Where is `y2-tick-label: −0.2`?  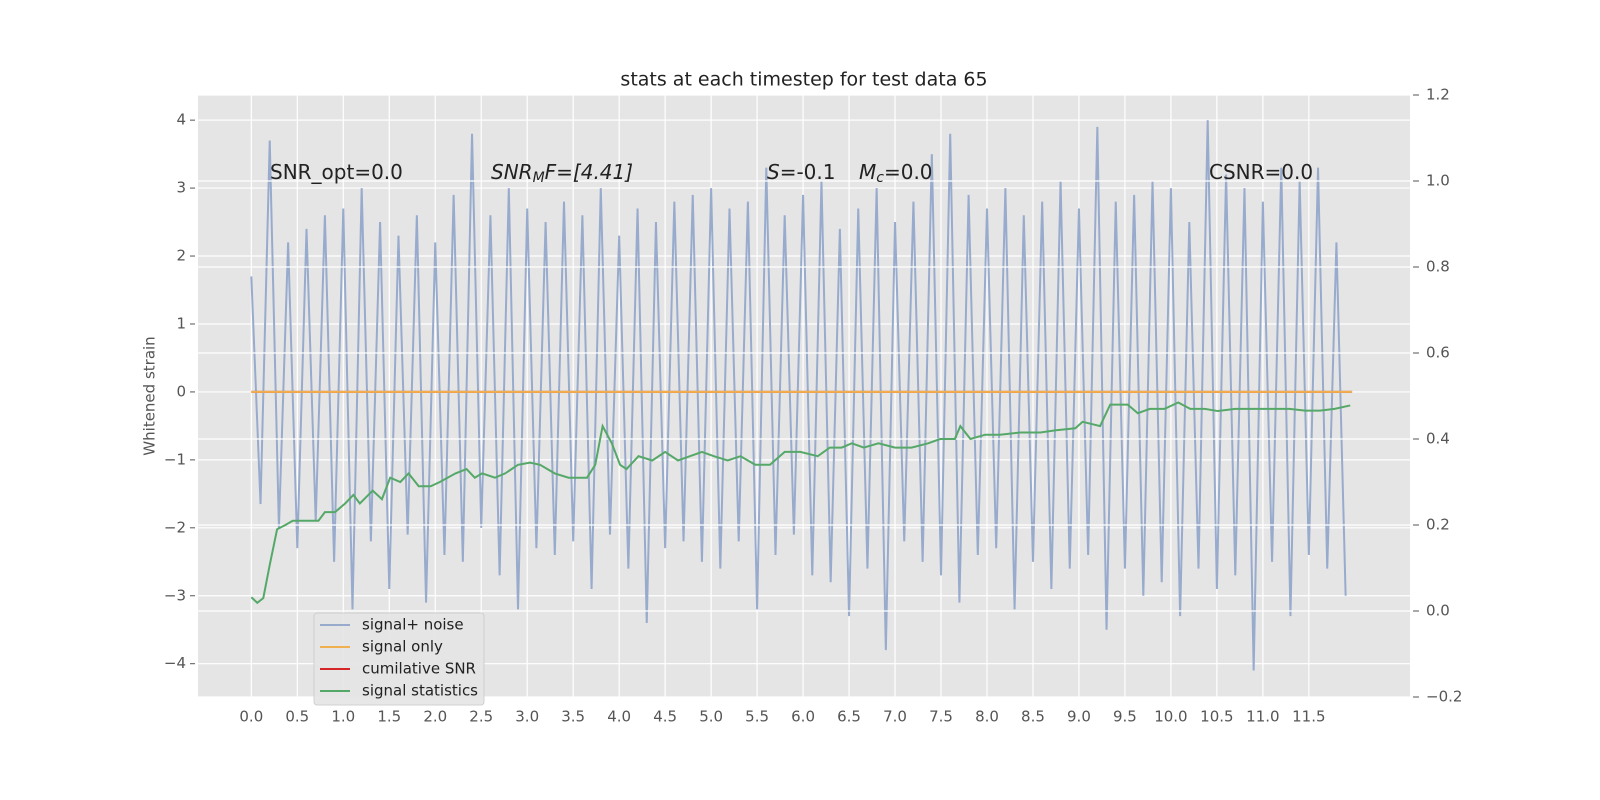 y2-tick-label: −0.2 is located at coordinates (1444, 697).